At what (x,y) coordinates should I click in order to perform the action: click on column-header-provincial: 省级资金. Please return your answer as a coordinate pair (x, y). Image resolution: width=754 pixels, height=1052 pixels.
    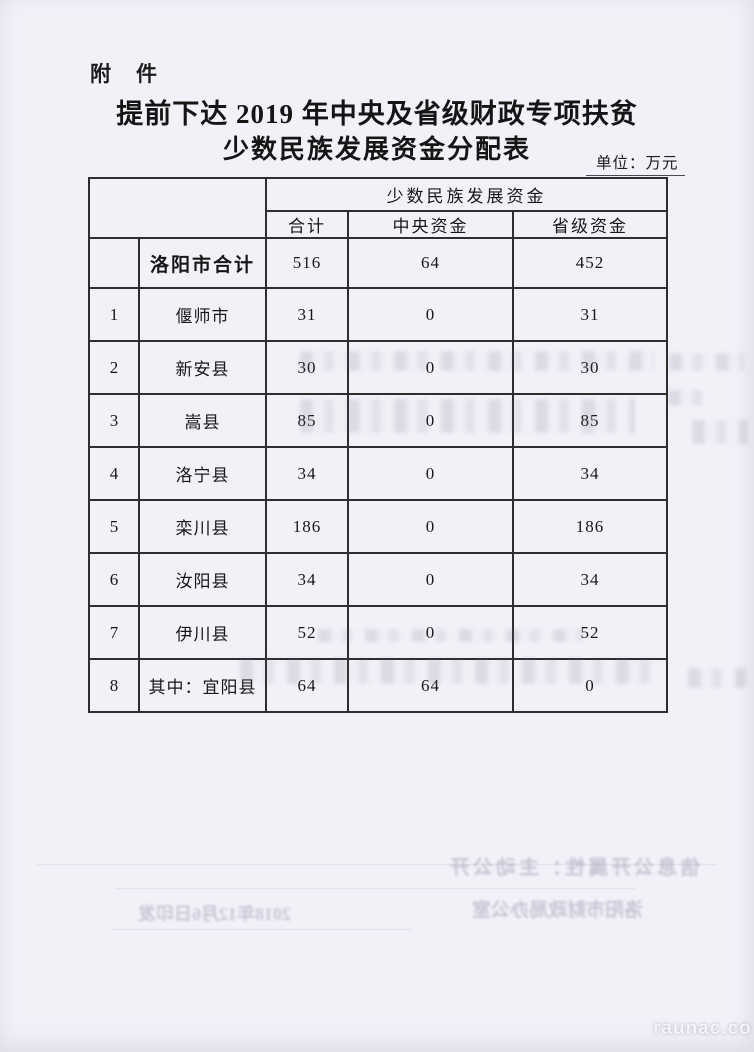
    Looking at the image, I should click on (590, 224).